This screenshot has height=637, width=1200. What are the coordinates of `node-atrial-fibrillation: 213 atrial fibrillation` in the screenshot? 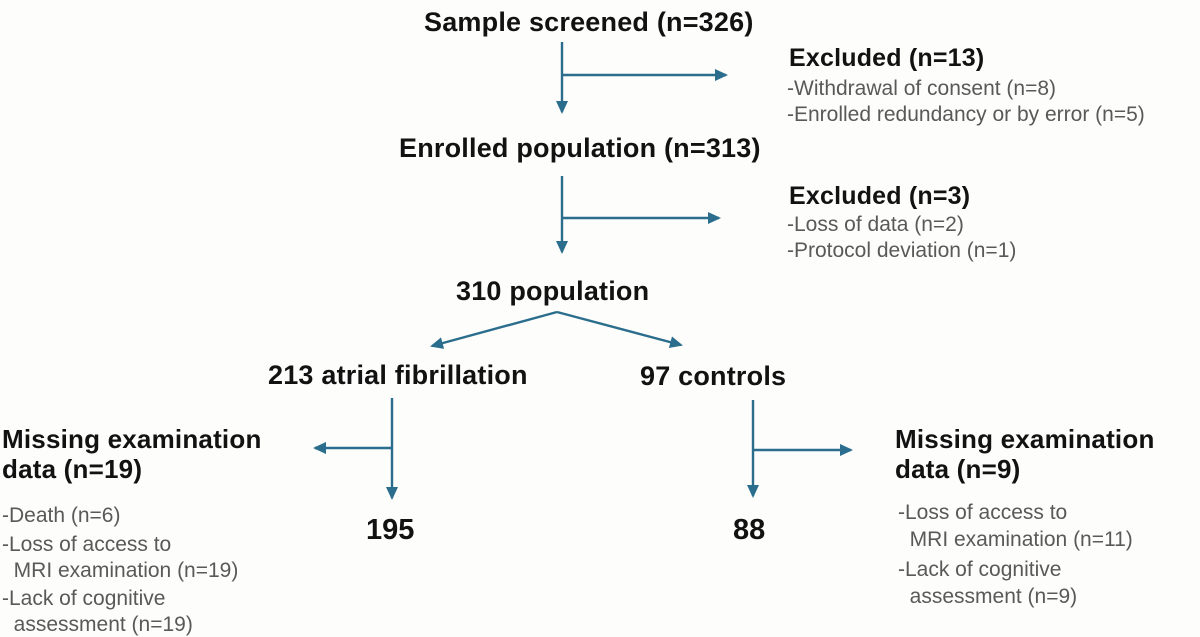 It's located at (398, 375).